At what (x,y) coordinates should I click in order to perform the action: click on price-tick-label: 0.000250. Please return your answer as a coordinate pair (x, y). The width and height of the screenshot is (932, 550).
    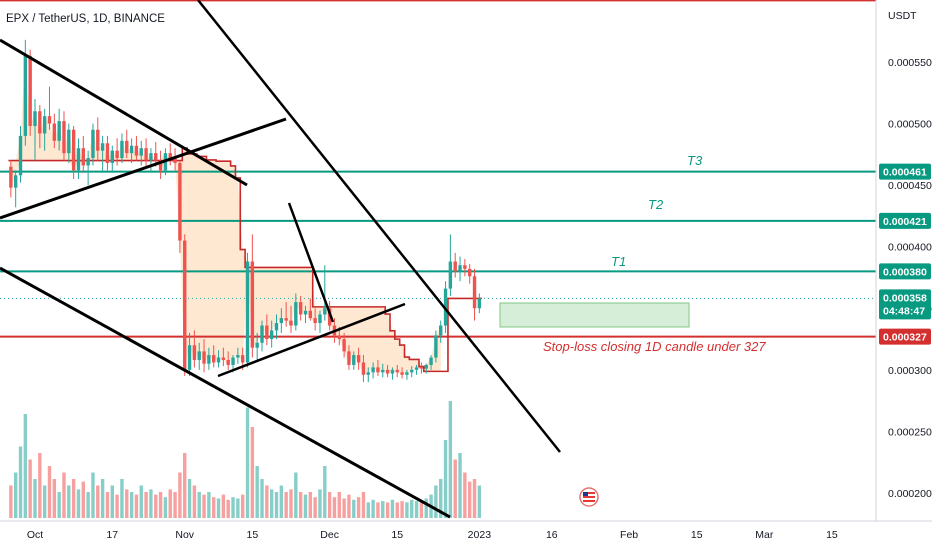
    Looking at the image, I should click on (910, 432).